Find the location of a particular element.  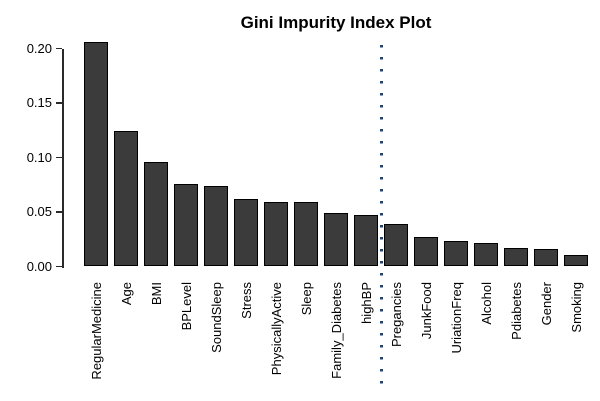

bar-Stress is located at coordinates (246, 232).